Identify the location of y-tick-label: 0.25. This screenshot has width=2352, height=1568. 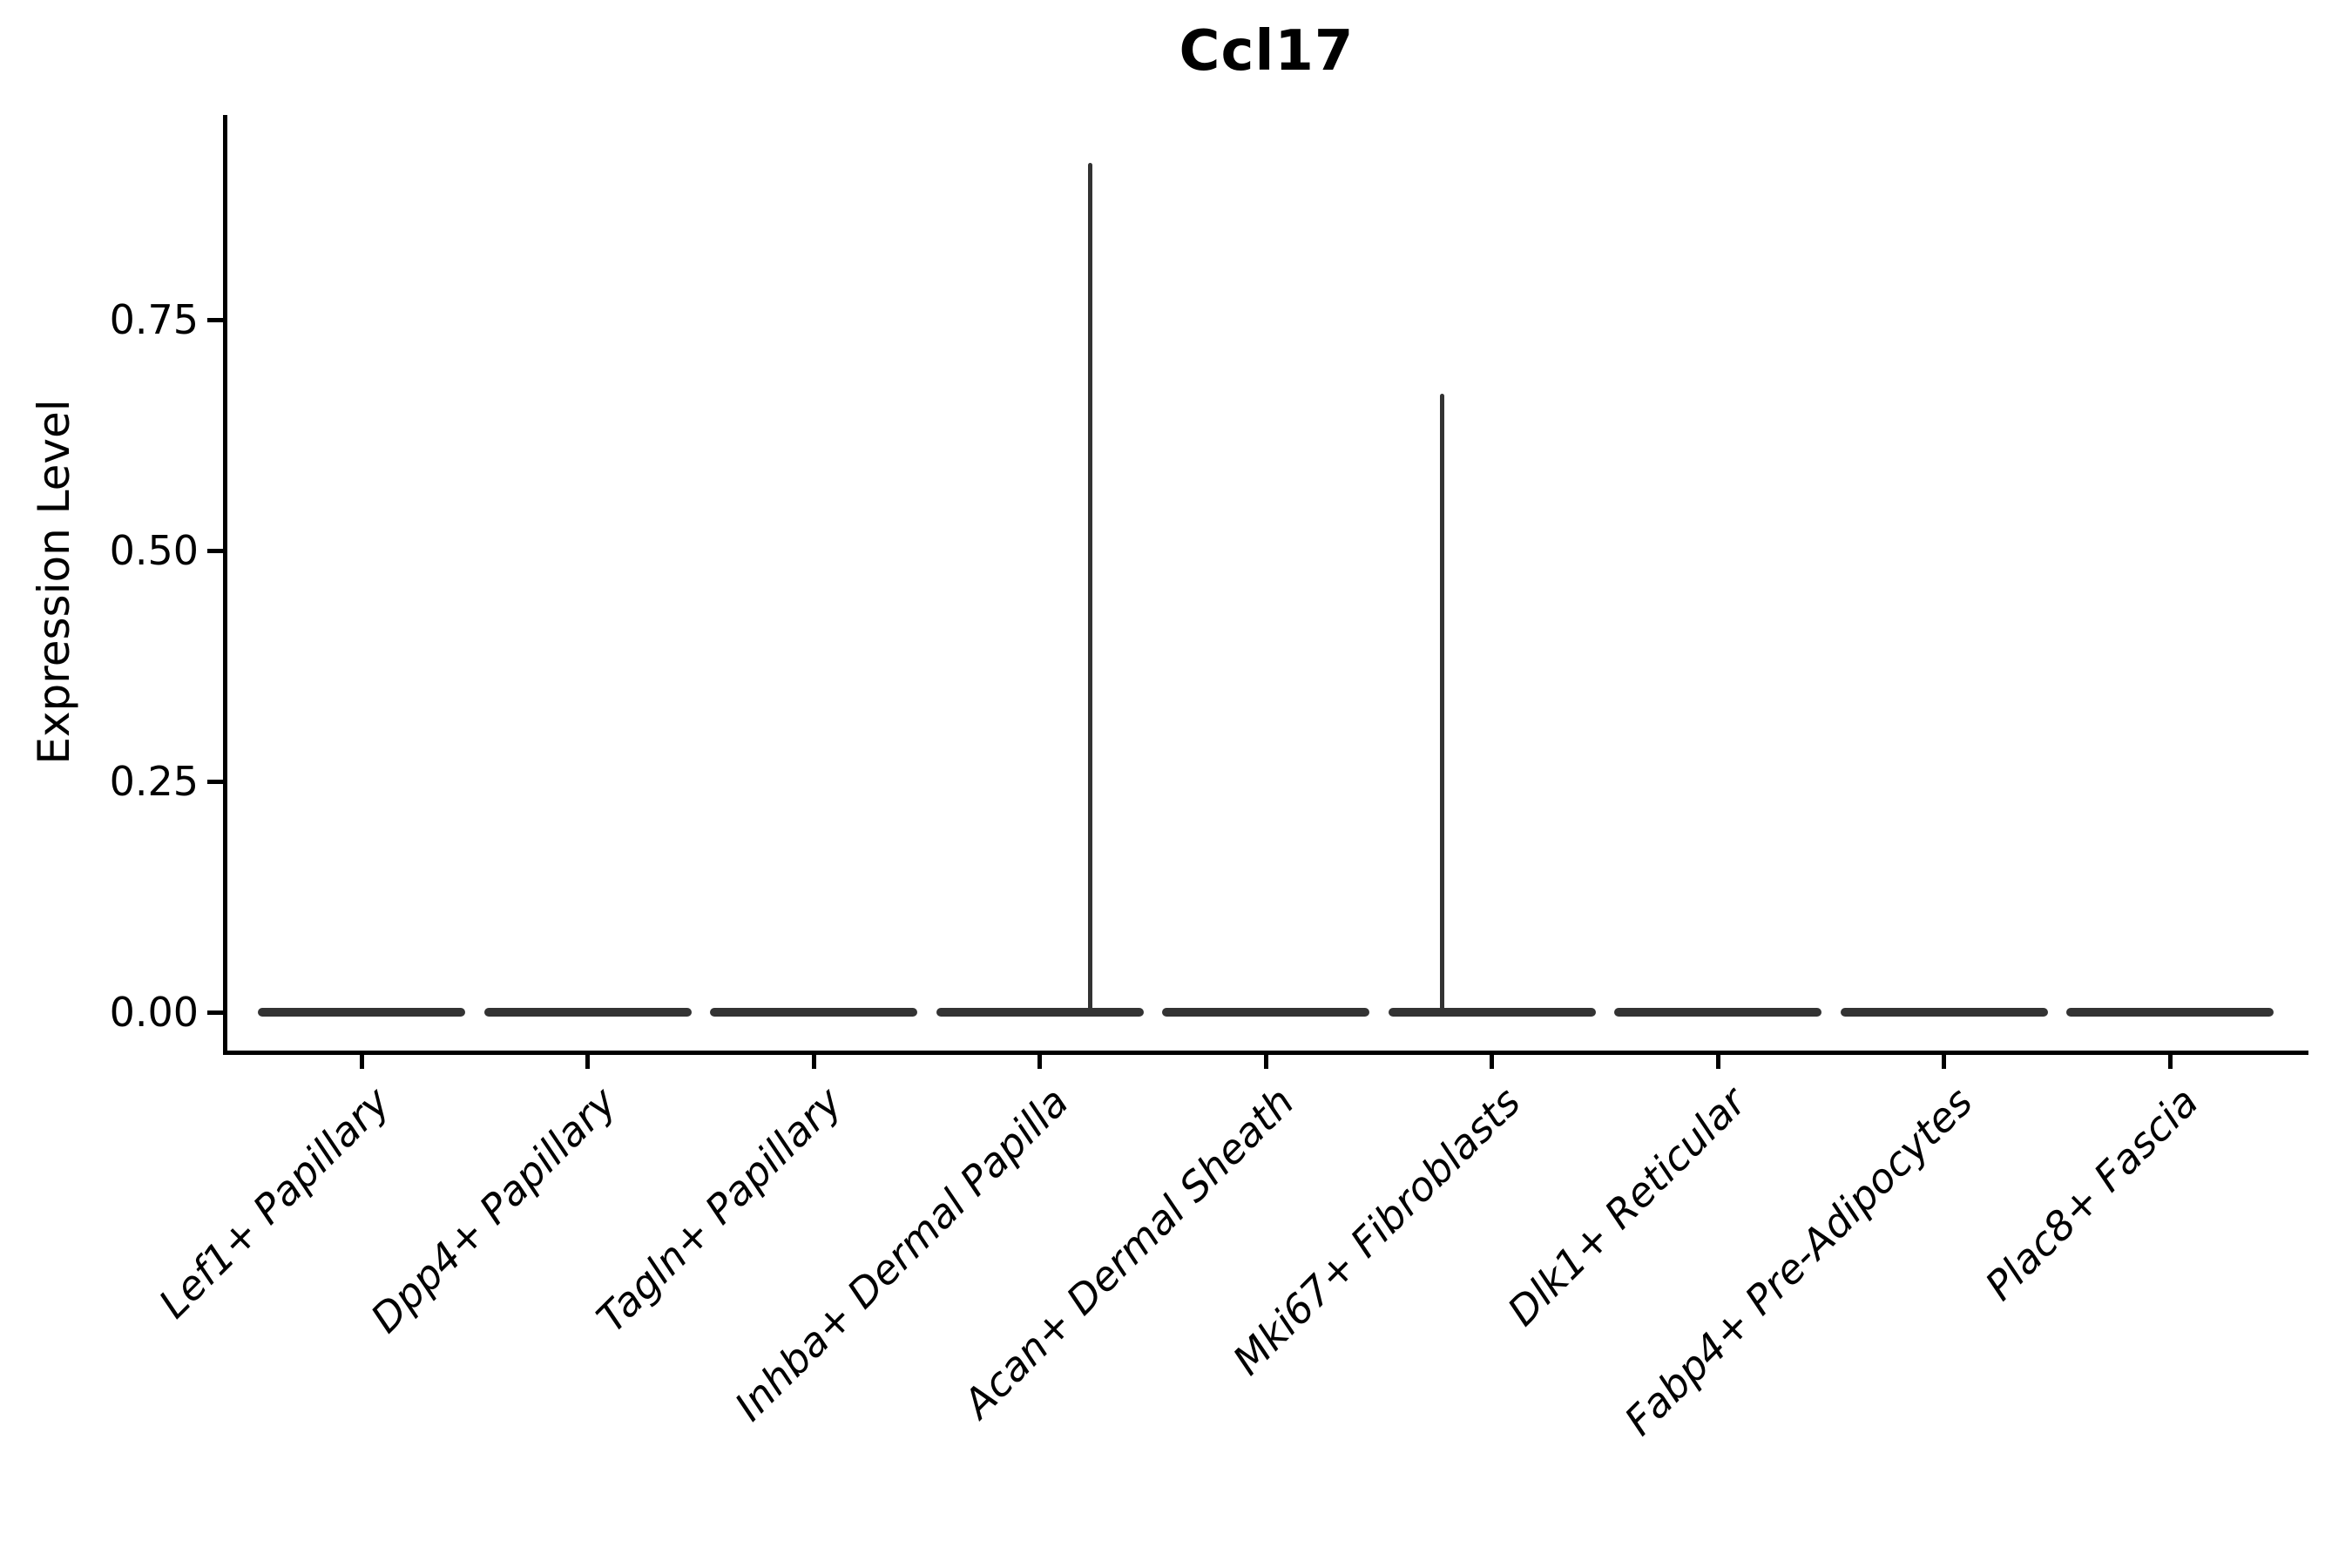
(154, 781).